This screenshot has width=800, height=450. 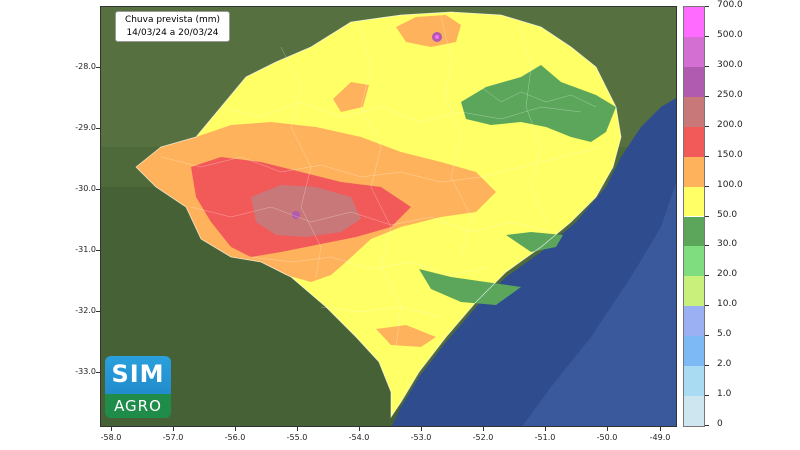 I want to click on logo-band, so click(x=138, y=406).